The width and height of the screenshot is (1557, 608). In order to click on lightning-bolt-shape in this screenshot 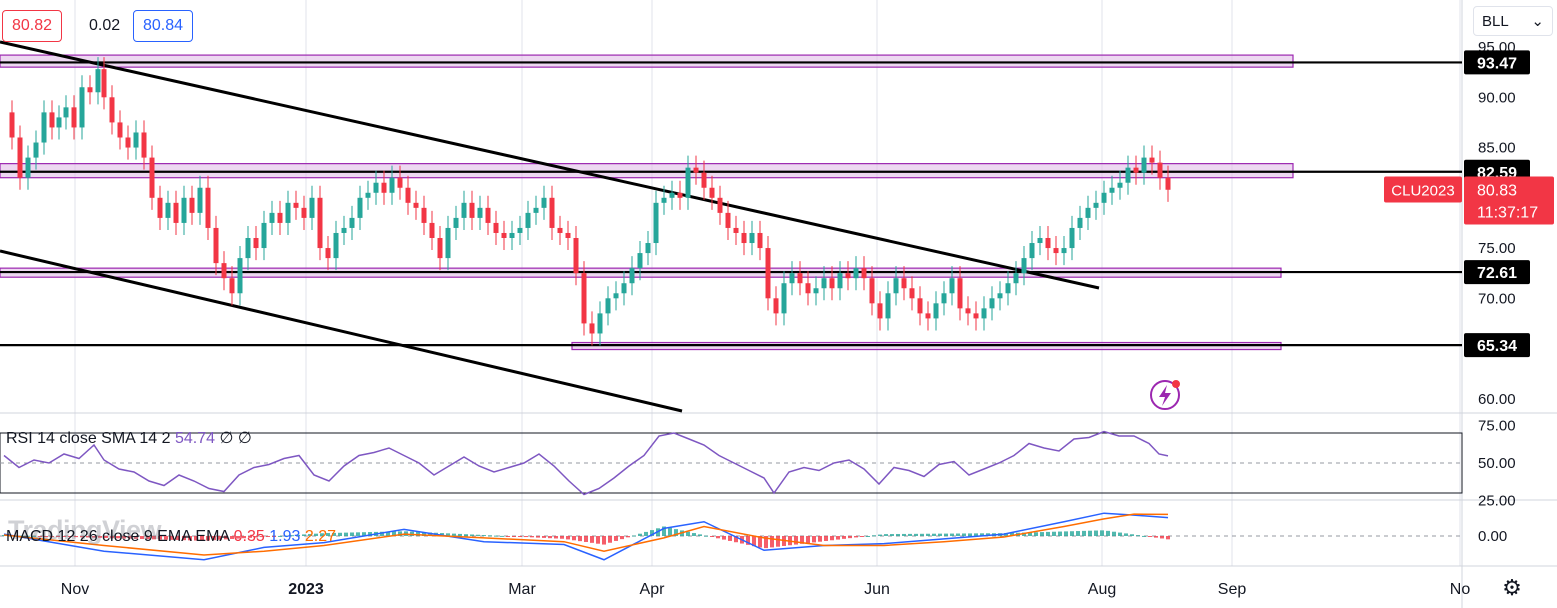, I will do `click(1165, 395)`.